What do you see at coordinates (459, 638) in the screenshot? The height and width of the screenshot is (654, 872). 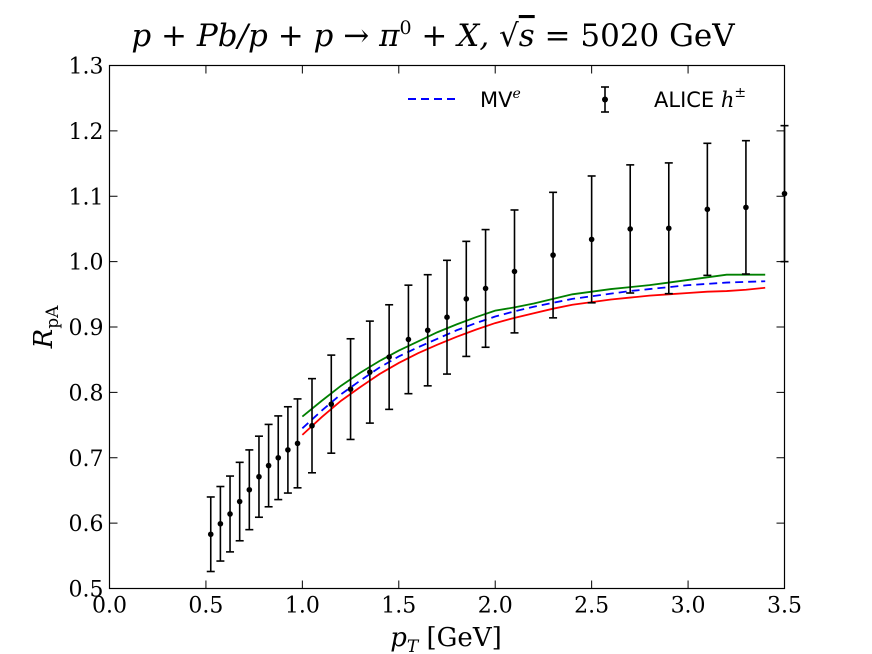 I see `x-axis-label-tail: [GeV]` at bounding box center [459, 638].